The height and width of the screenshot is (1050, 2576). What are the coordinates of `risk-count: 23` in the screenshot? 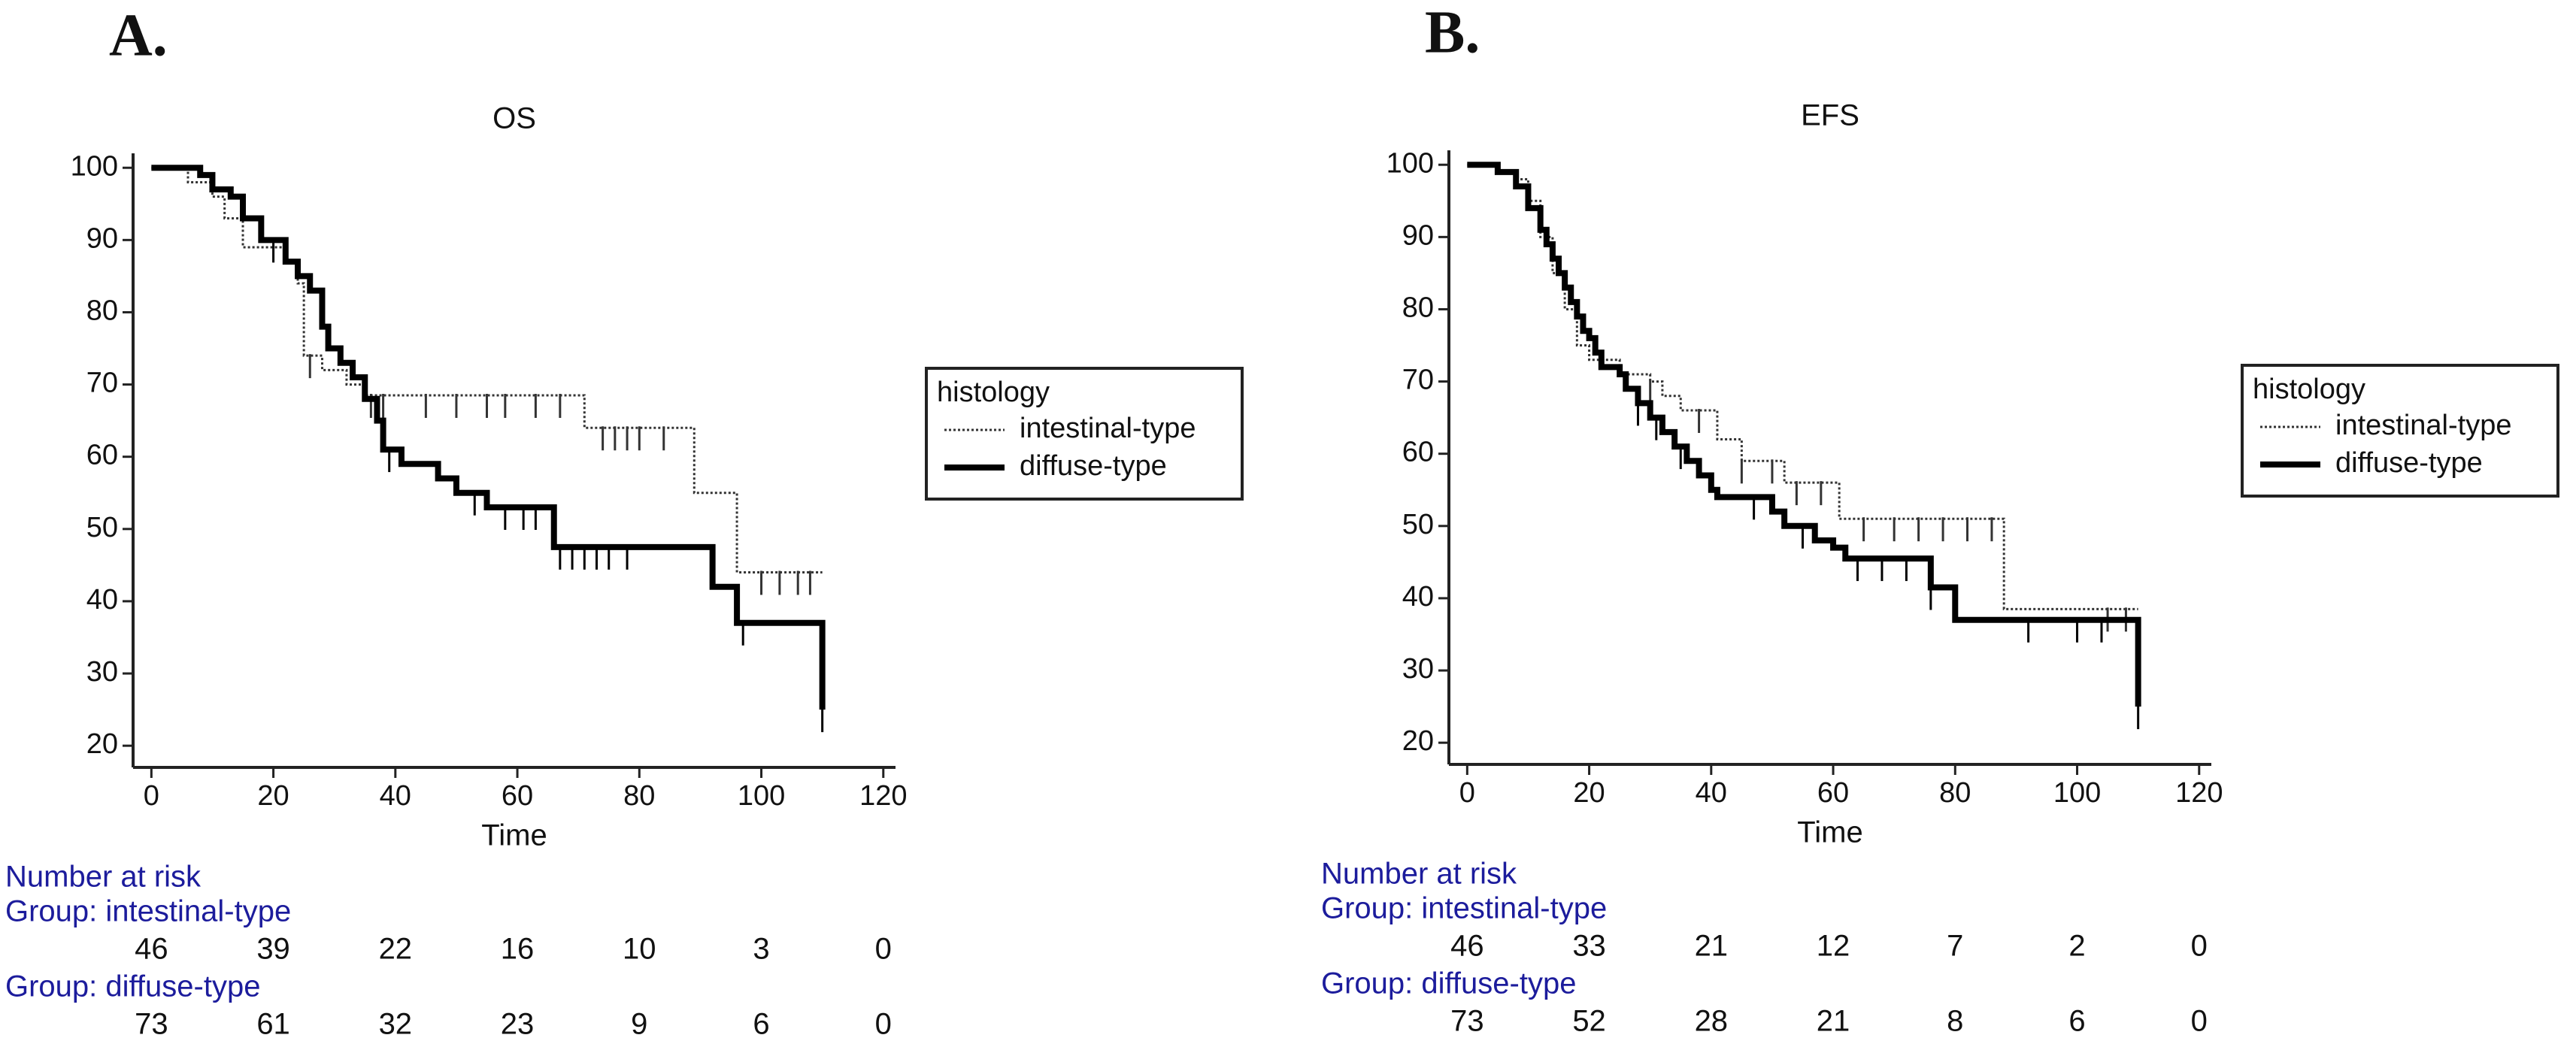 It's located at (518, 1024).